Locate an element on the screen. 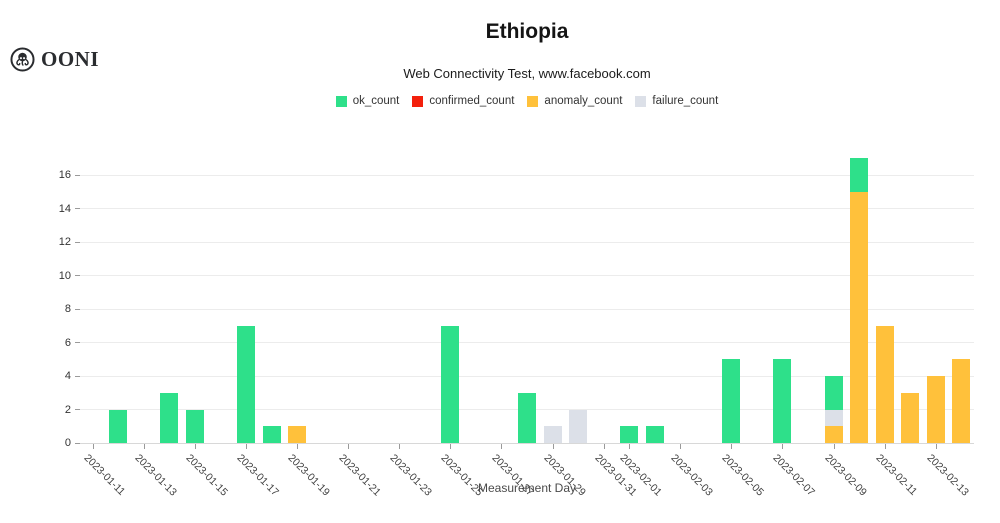 The height and width of the screenshot is (523, 1000). legend-swatch-anomaly_count is located at coordinates (533, 101).